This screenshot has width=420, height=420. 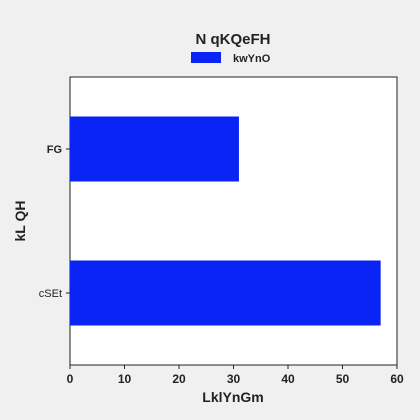 I want to click on x-axis-ticks: 0 10 20 30 40 50 60, so click(x=235, y=375).